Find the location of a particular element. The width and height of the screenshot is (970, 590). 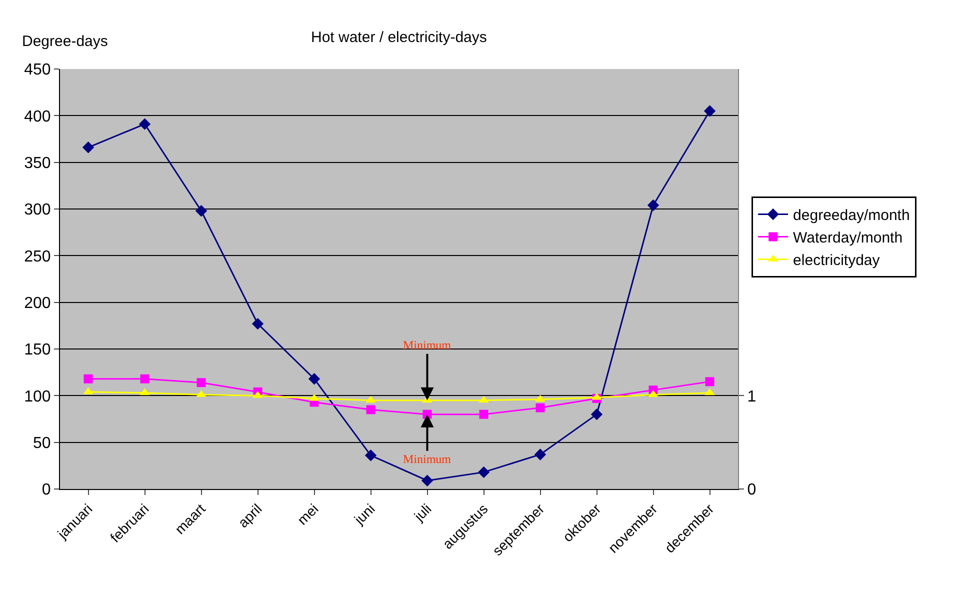

y-tick-label: 300 is located at coordinates (37, 210).